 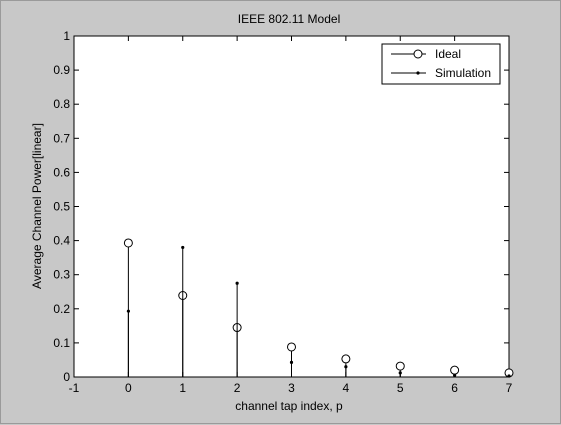 I want to click on legend-ideal-marker, so click(x=418, y=54).